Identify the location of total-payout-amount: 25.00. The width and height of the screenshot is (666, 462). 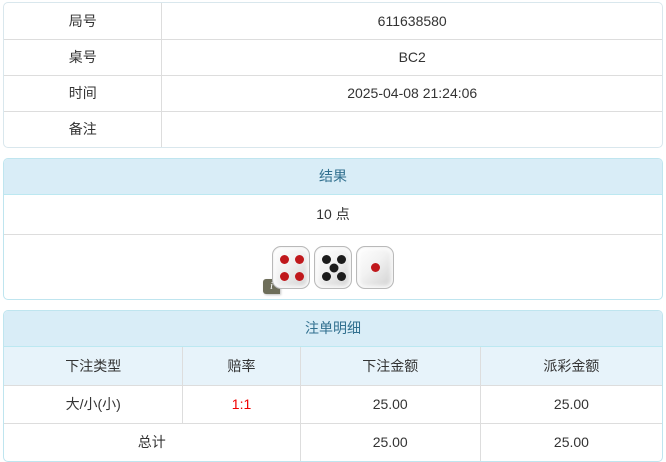
(571, 442).